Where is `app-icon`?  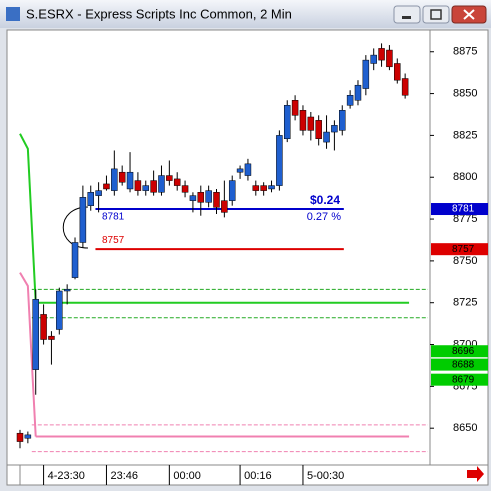 app-icon is located at coordinates (13, 14).